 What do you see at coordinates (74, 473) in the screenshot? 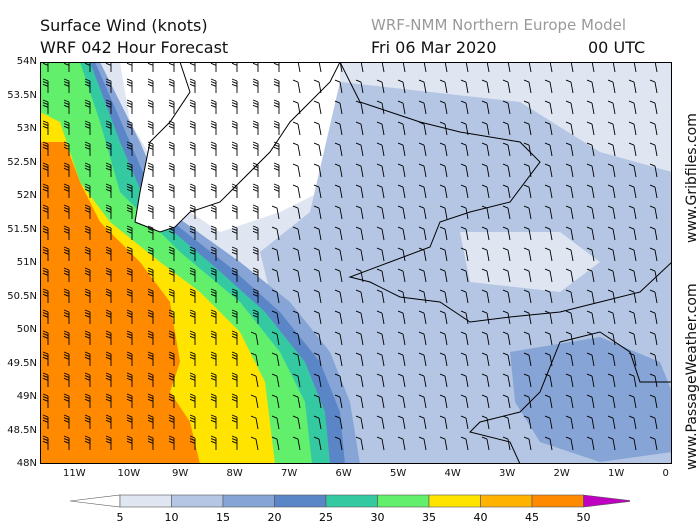
I see `lon-label: 11W` at bounding box center [74, 473].